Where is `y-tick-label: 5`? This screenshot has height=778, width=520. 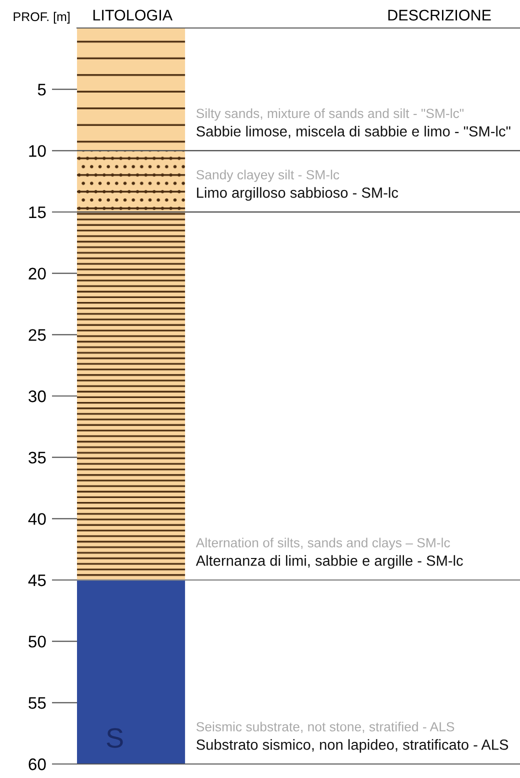
y-tick-label: 5 is located at coordinates (42, 90).